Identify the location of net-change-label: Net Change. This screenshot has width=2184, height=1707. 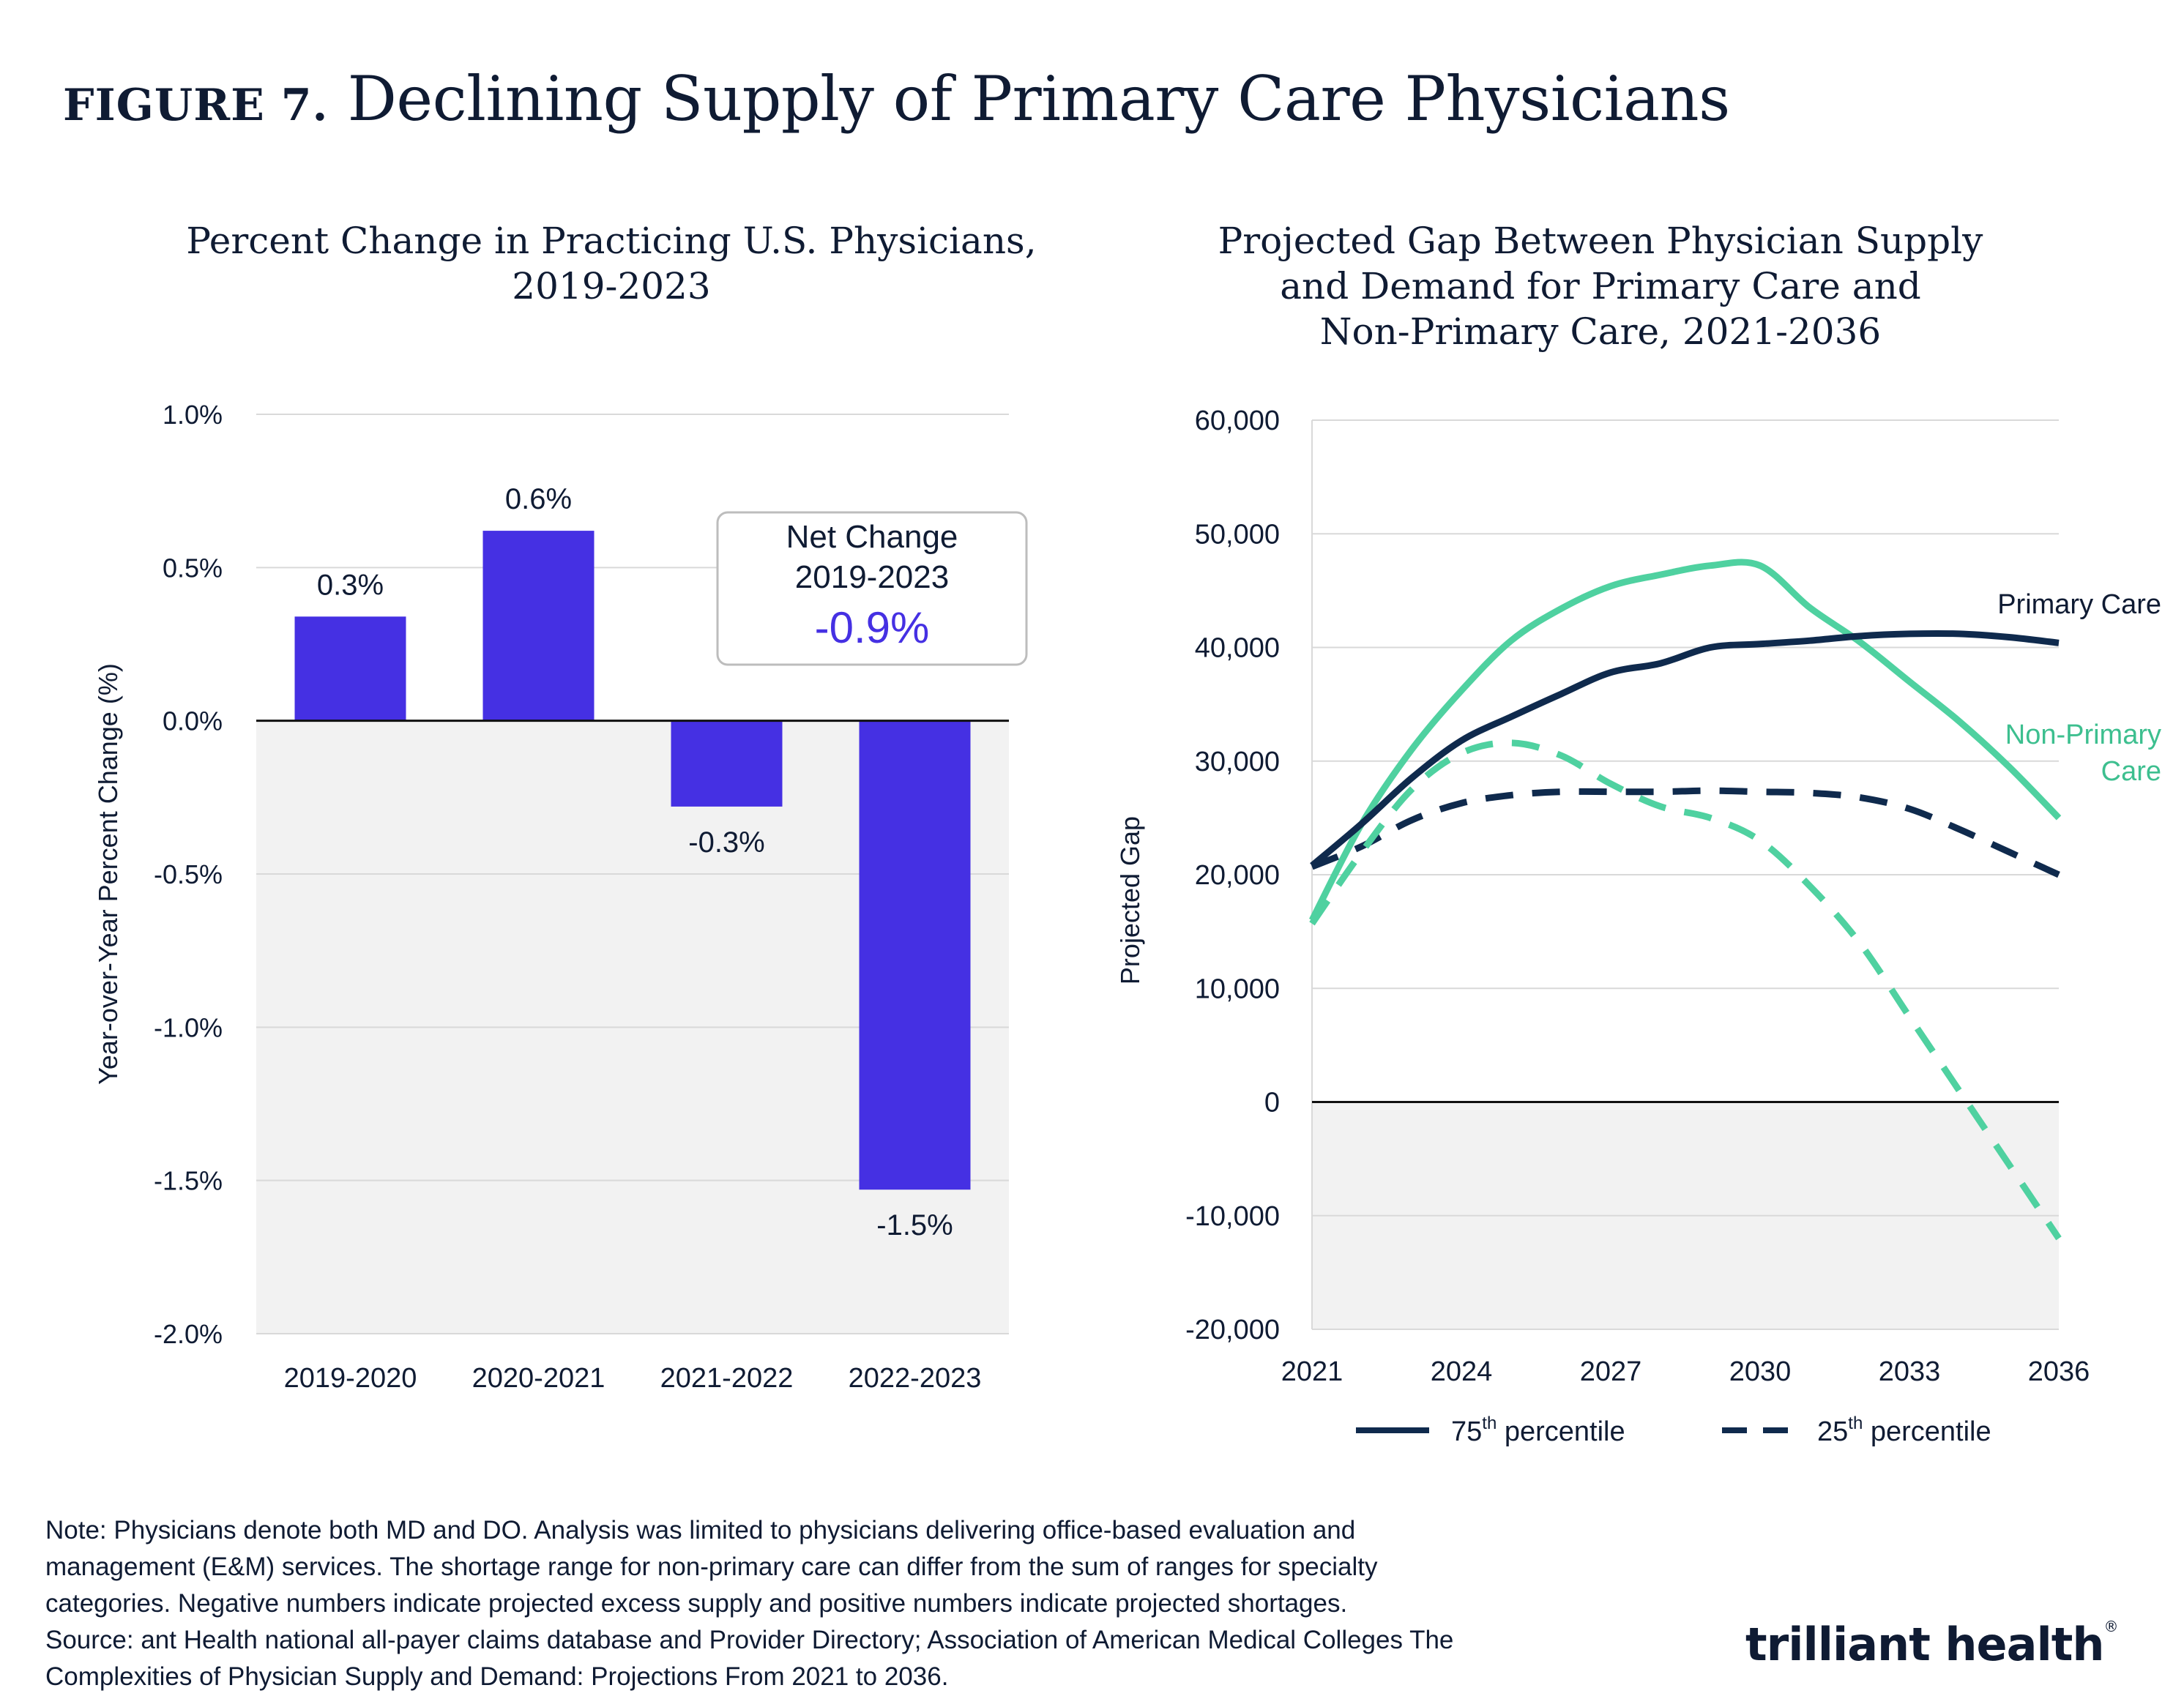
(872, 537).